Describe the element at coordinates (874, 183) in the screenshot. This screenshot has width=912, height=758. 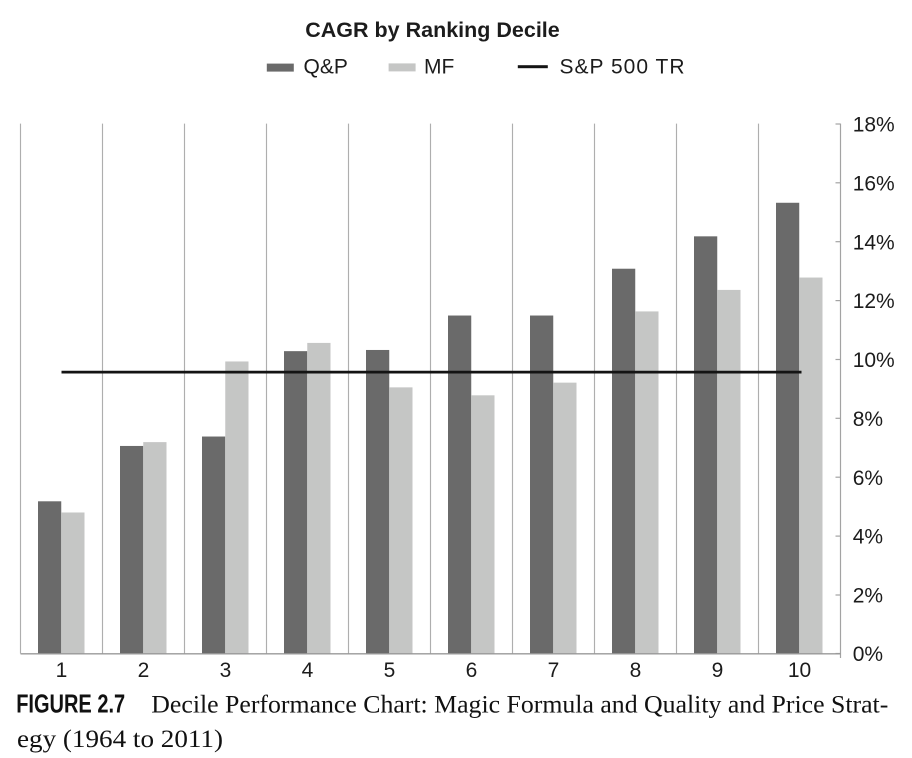
I see `svg-text: 16%` at that location.